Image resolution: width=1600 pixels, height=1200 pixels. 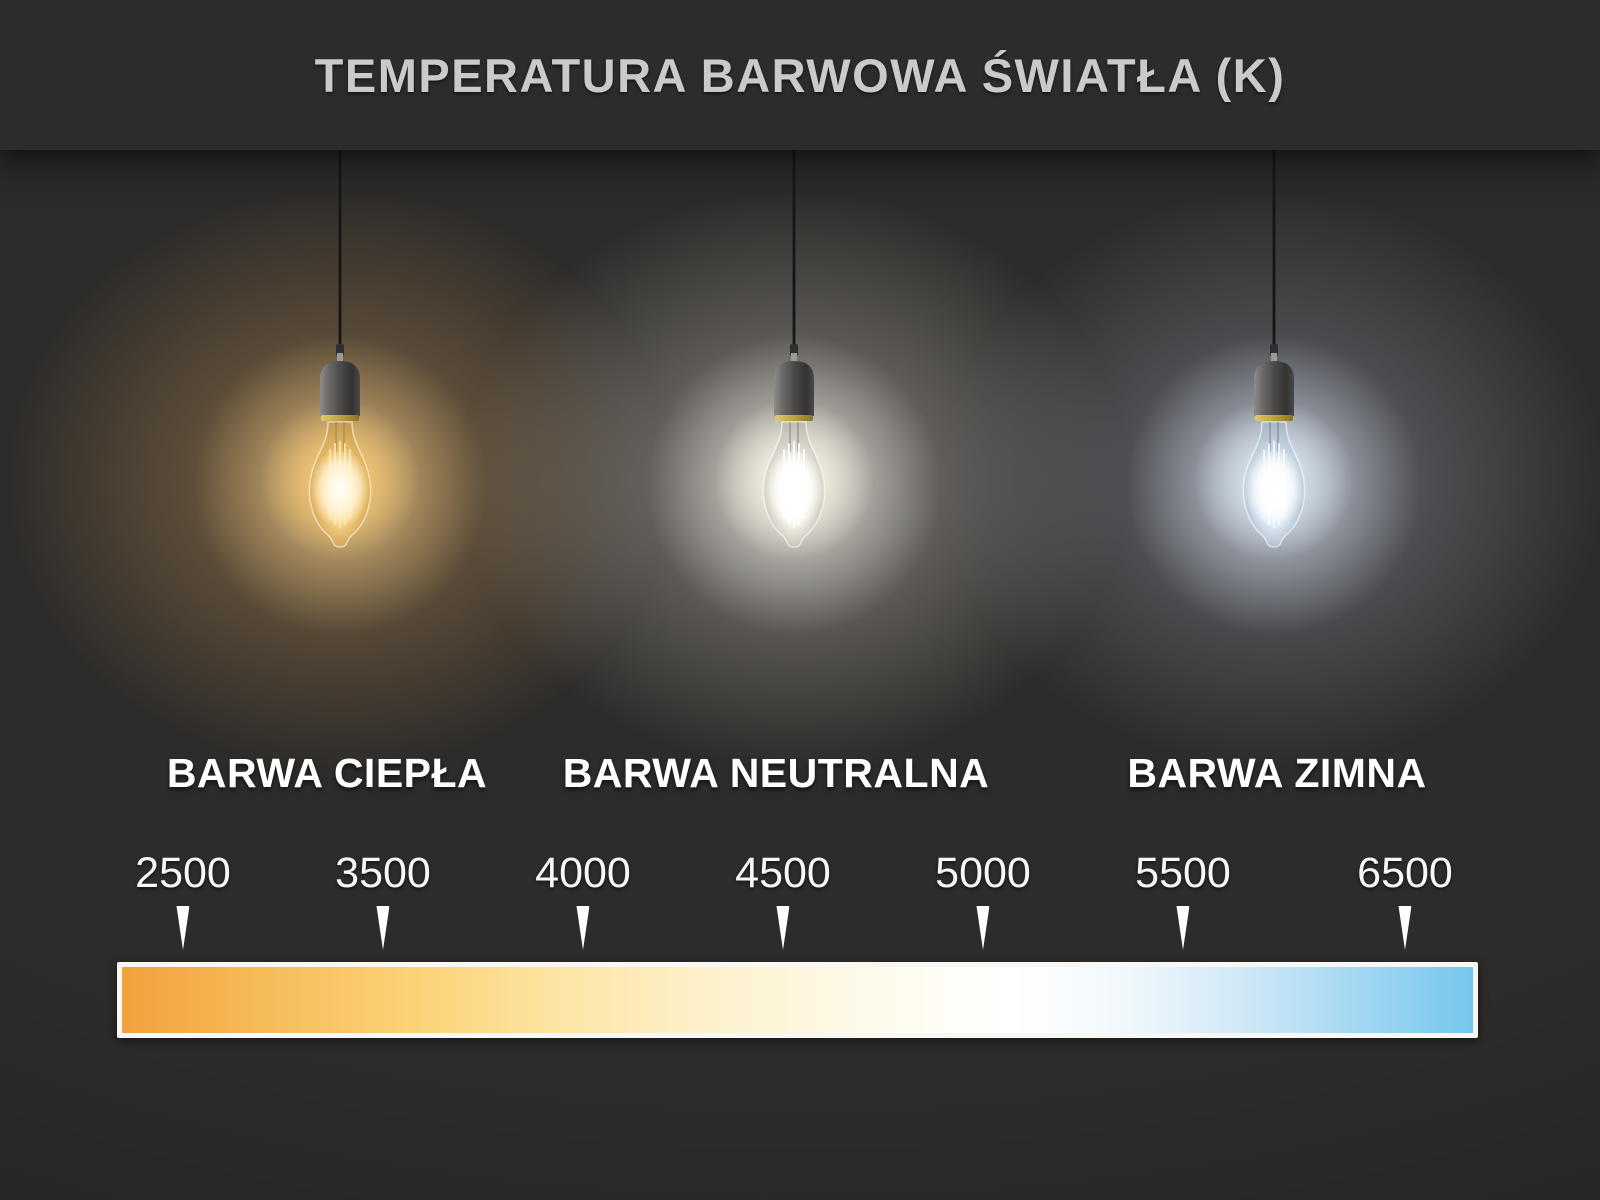 What do you see at coordinates (583, 873) in the screenshot?
I see `scale-value: 4000` at bounding box center [583, 873].